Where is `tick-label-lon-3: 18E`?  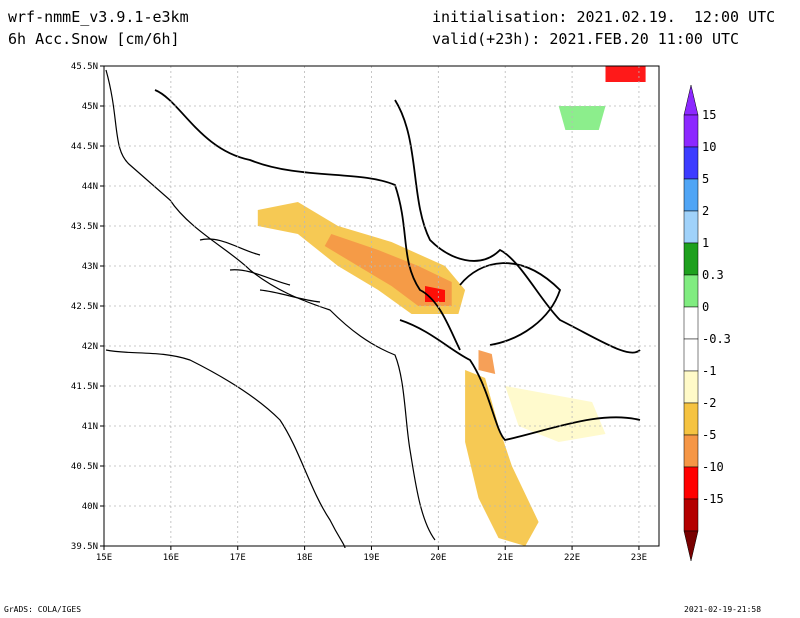 tick-label-lon-3: 18E is located at coordinates (304, 558).